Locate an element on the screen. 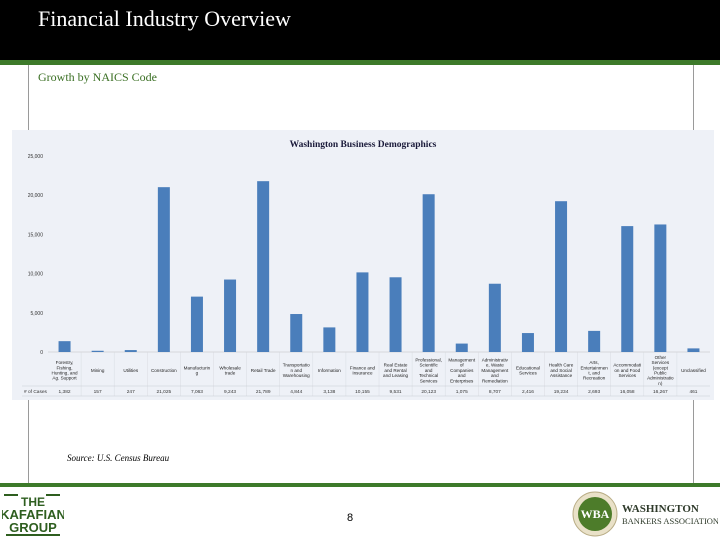  value-label: 16,058 is located at coordinates (627, 392).